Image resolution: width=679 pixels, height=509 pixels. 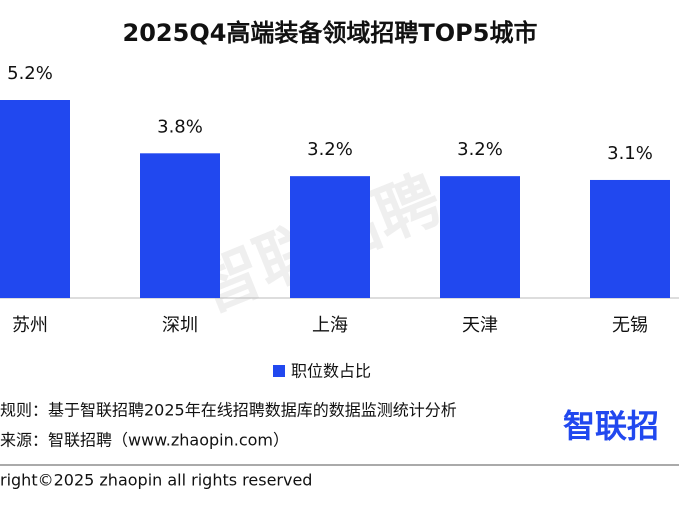 I want to click on value-label: 5.2%, so click(x=30, y=73).